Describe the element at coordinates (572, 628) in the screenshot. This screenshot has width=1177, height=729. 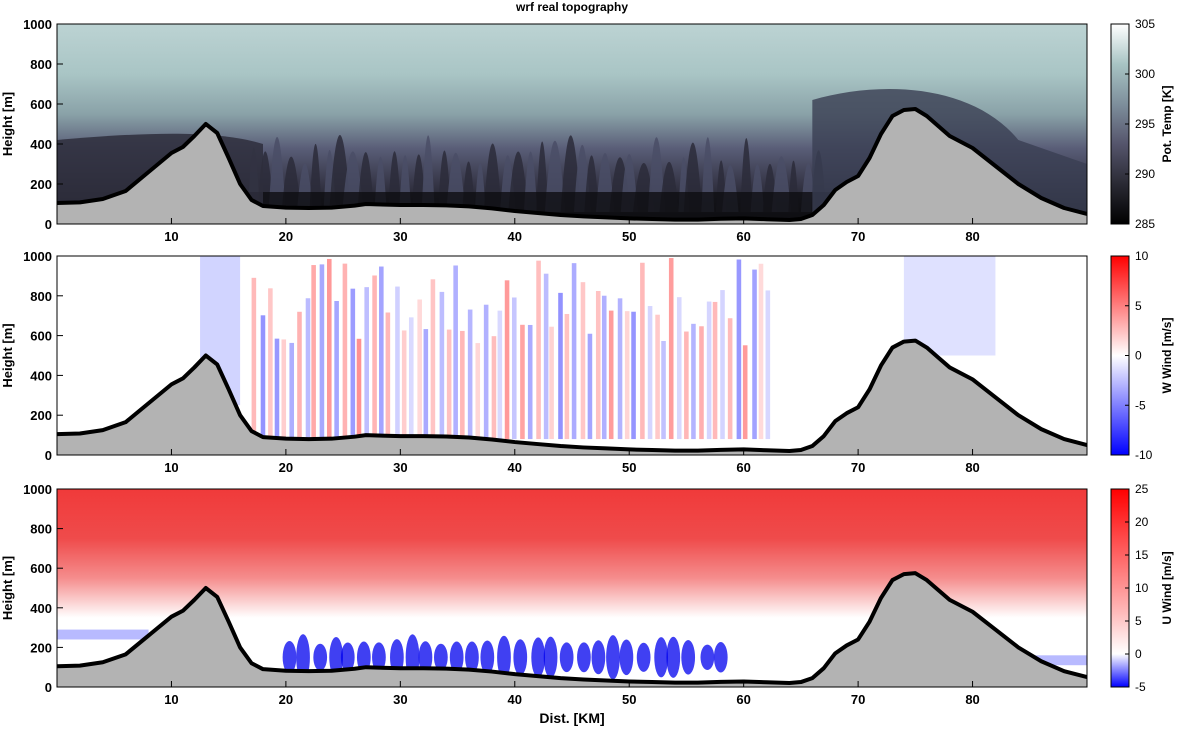
I see `terrain-line` at that location.